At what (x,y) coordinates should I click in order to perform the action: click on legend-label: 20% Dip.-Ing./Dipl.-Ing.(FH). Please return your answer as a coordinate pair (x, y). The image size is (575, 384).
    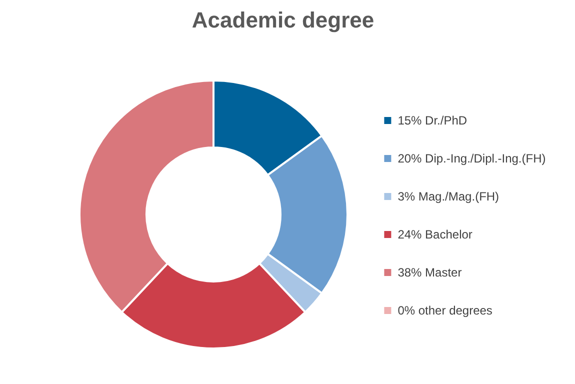
    Looking at the image, I should click on (472, 159).